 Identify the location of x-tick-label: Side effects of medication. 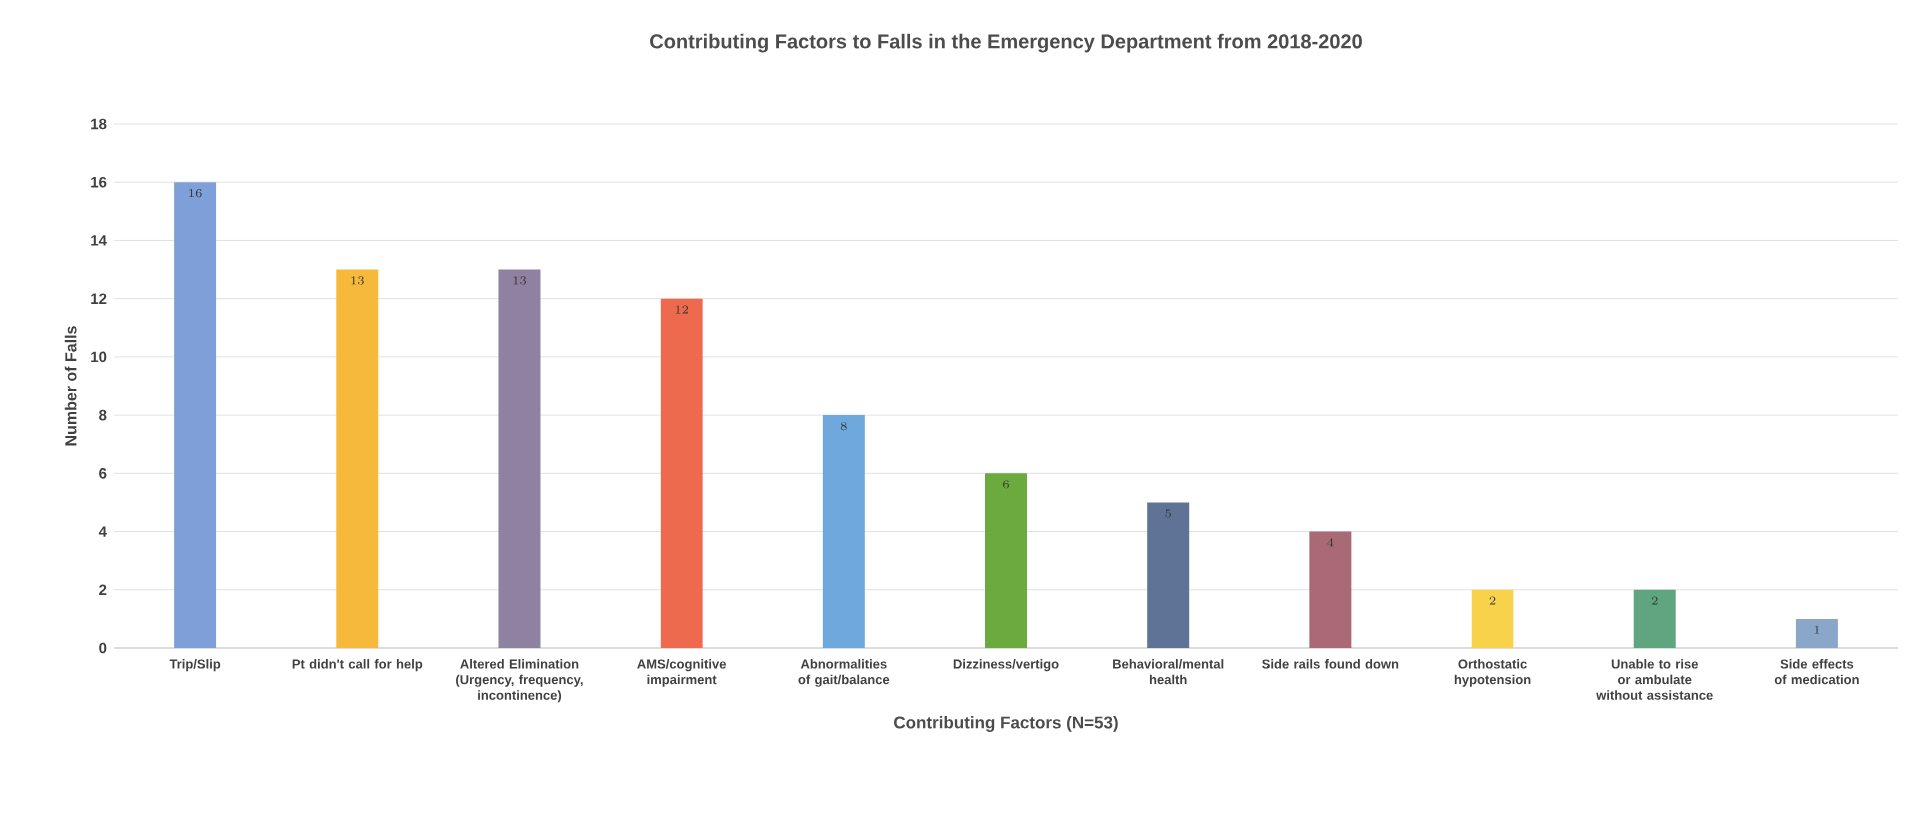
(1816, 672).